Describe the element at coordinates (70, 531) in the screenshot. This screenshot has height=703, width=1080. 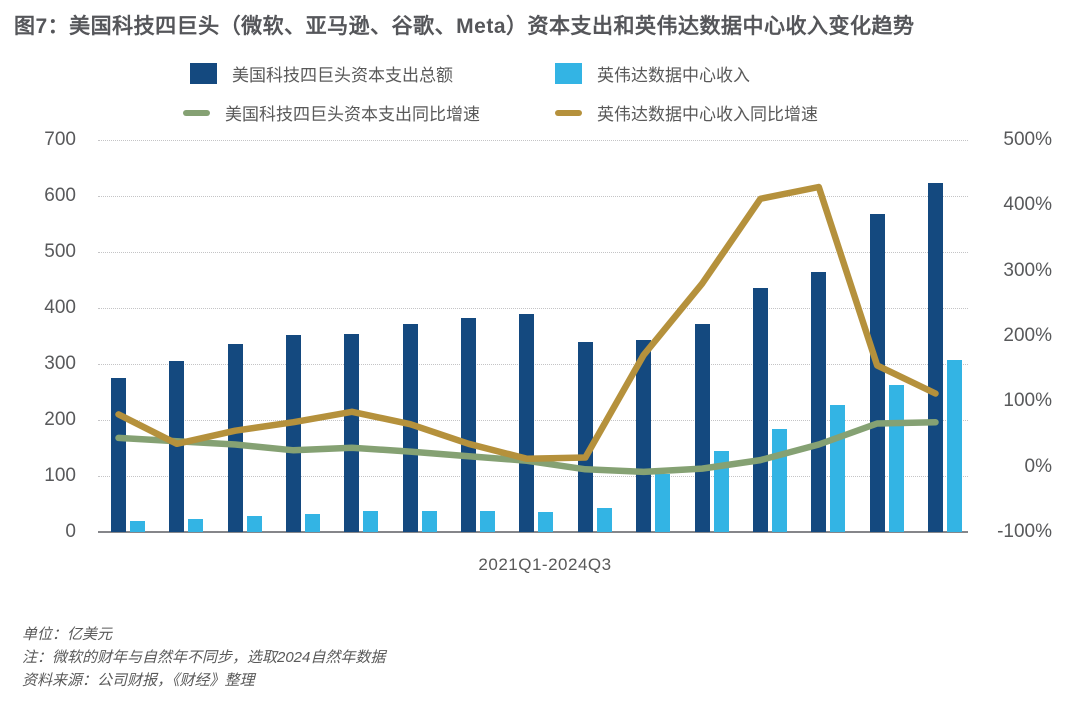
I see `left-axis-tick: 0` at that location.